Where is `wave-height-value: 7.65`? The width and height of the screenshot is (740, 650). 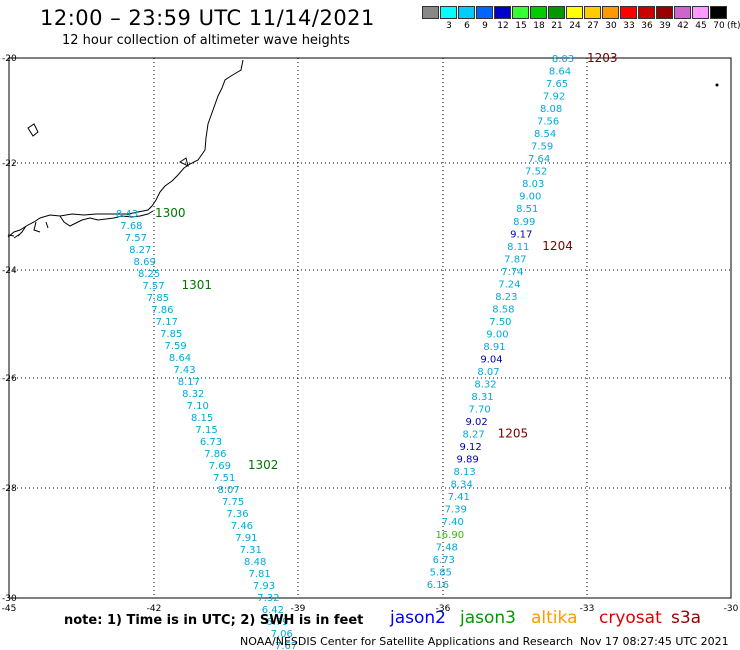
wave-height-value: 7.65 is located at coordinates (557, 84).